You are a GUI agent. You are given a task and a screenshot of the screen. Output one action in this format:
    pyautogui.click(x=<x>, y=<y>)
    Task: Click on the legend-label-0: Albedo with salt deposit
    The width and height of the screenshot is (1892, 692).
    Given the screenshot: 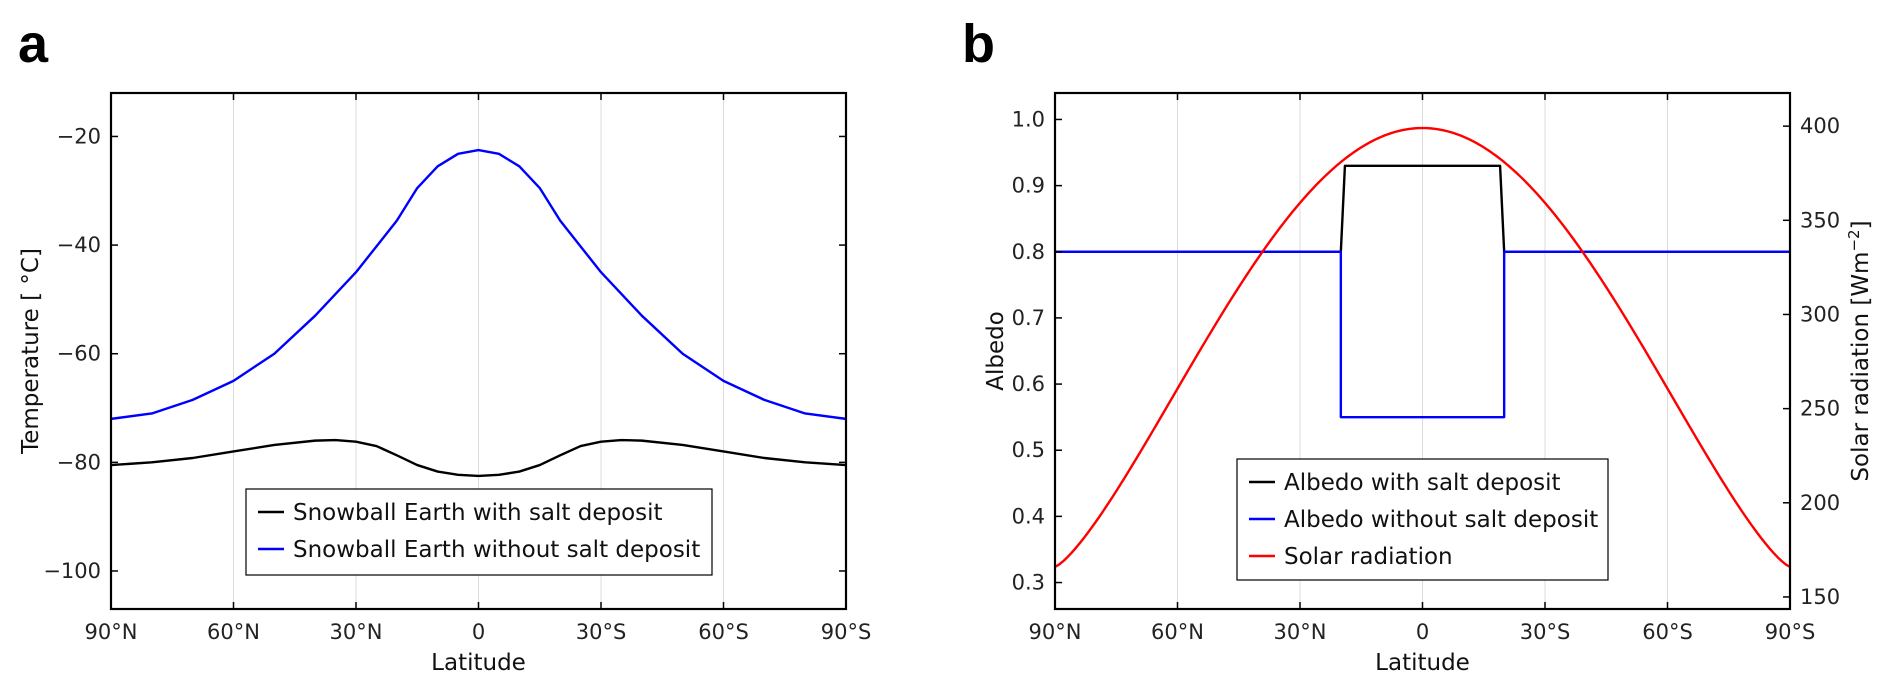 What is the action you would take?
    pyautogui.click(x=1422, y=483)
    